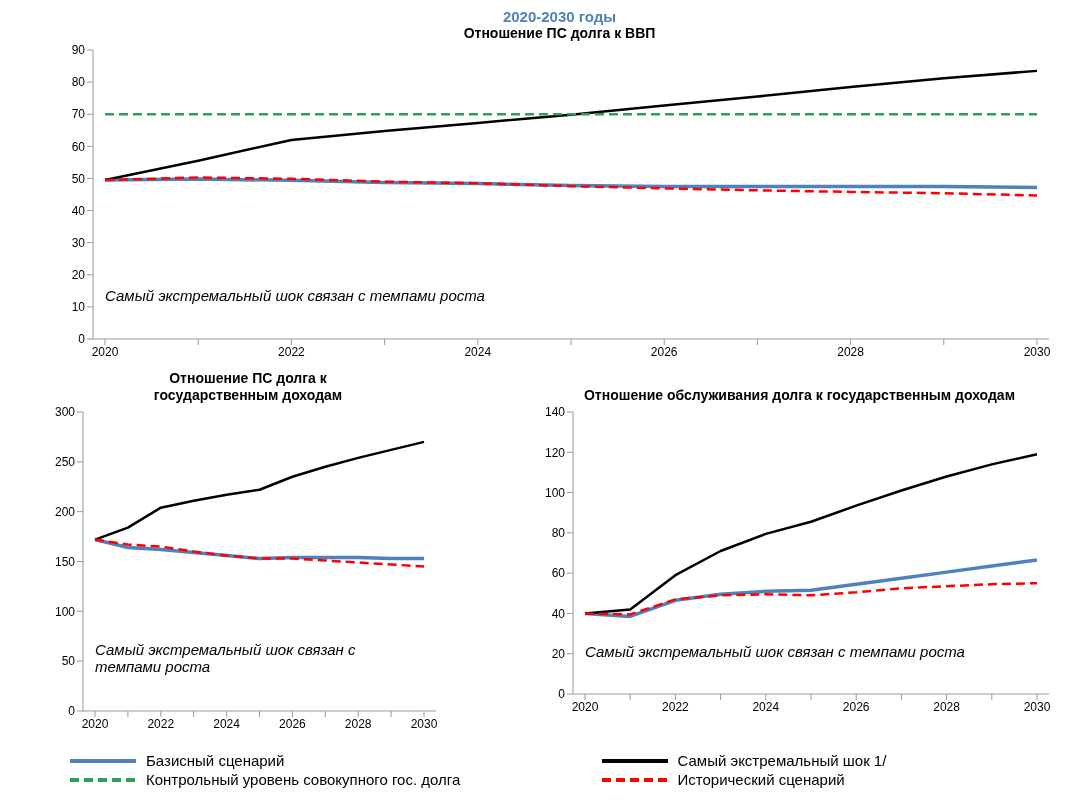  I want to click on legend-label: Базисный сценарий, so click(215, 760).